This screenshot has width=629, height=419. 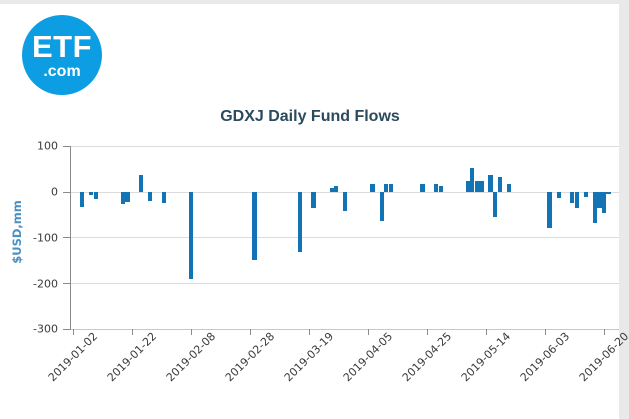 I want to click on y-axis-line, so click(x=70, y=237).